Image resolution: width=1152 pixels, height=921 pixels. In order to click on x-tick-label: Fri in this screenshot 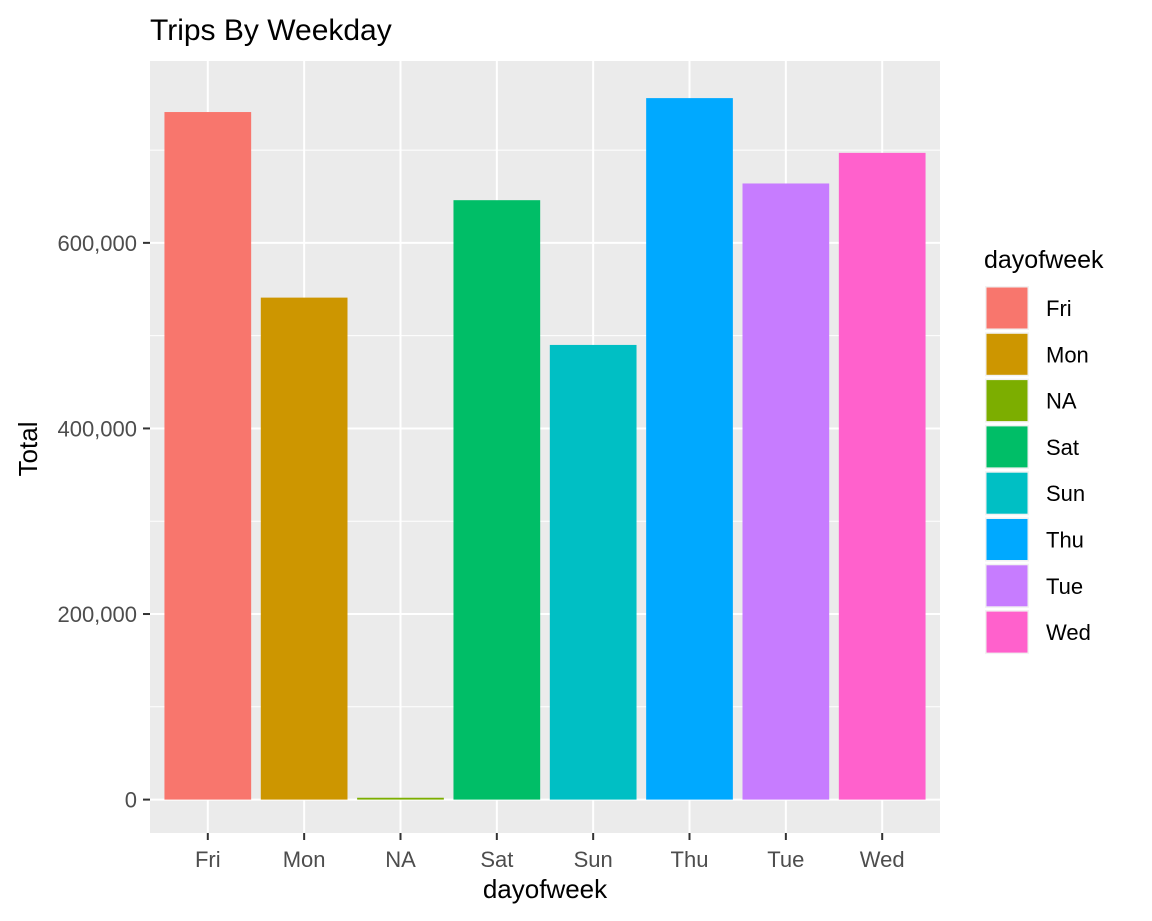, I will do `click(208, 859)`.